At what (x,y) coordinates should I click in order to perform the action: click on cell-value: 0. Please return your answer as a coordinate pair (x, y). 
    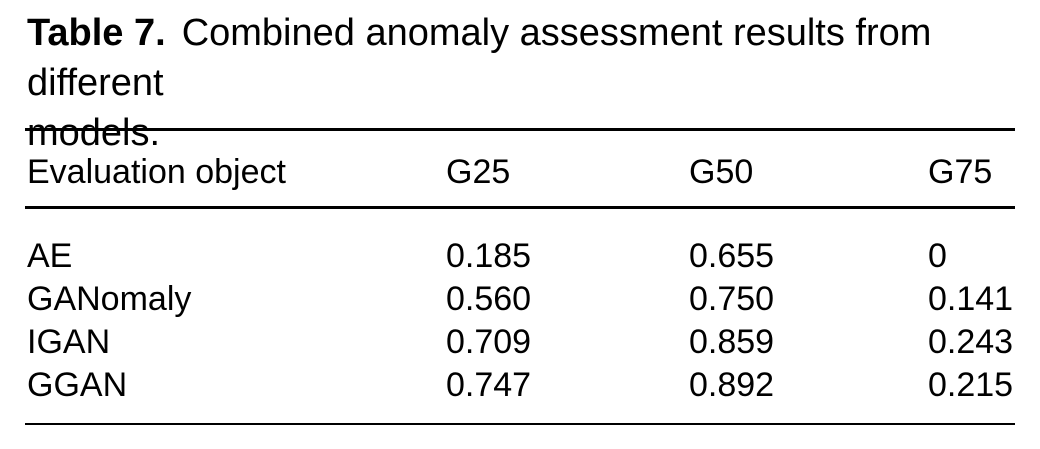
    Looking at the image, I should click on (937, 256).